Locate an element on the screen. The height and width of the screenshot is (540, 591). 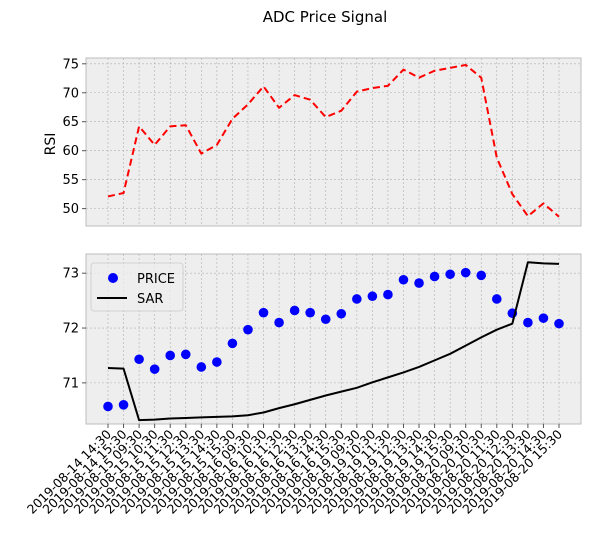
y-tick-label: 65 is located at coordinates (70, 122).